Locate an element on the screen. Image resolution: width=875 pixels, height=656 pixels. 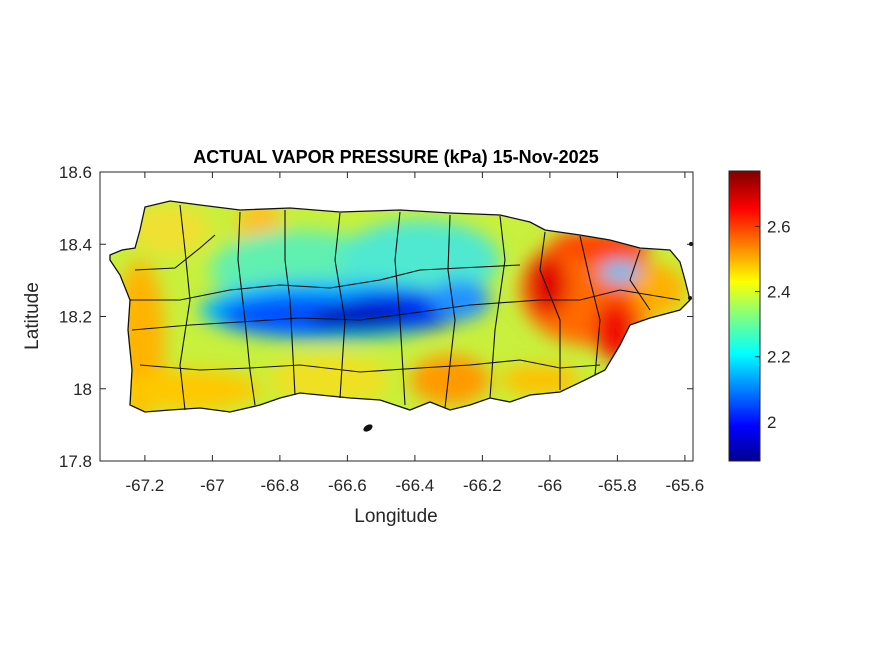
colorbar-ticks: 2 2.2 2.4 2.6 is located at coordinates (773, 324).